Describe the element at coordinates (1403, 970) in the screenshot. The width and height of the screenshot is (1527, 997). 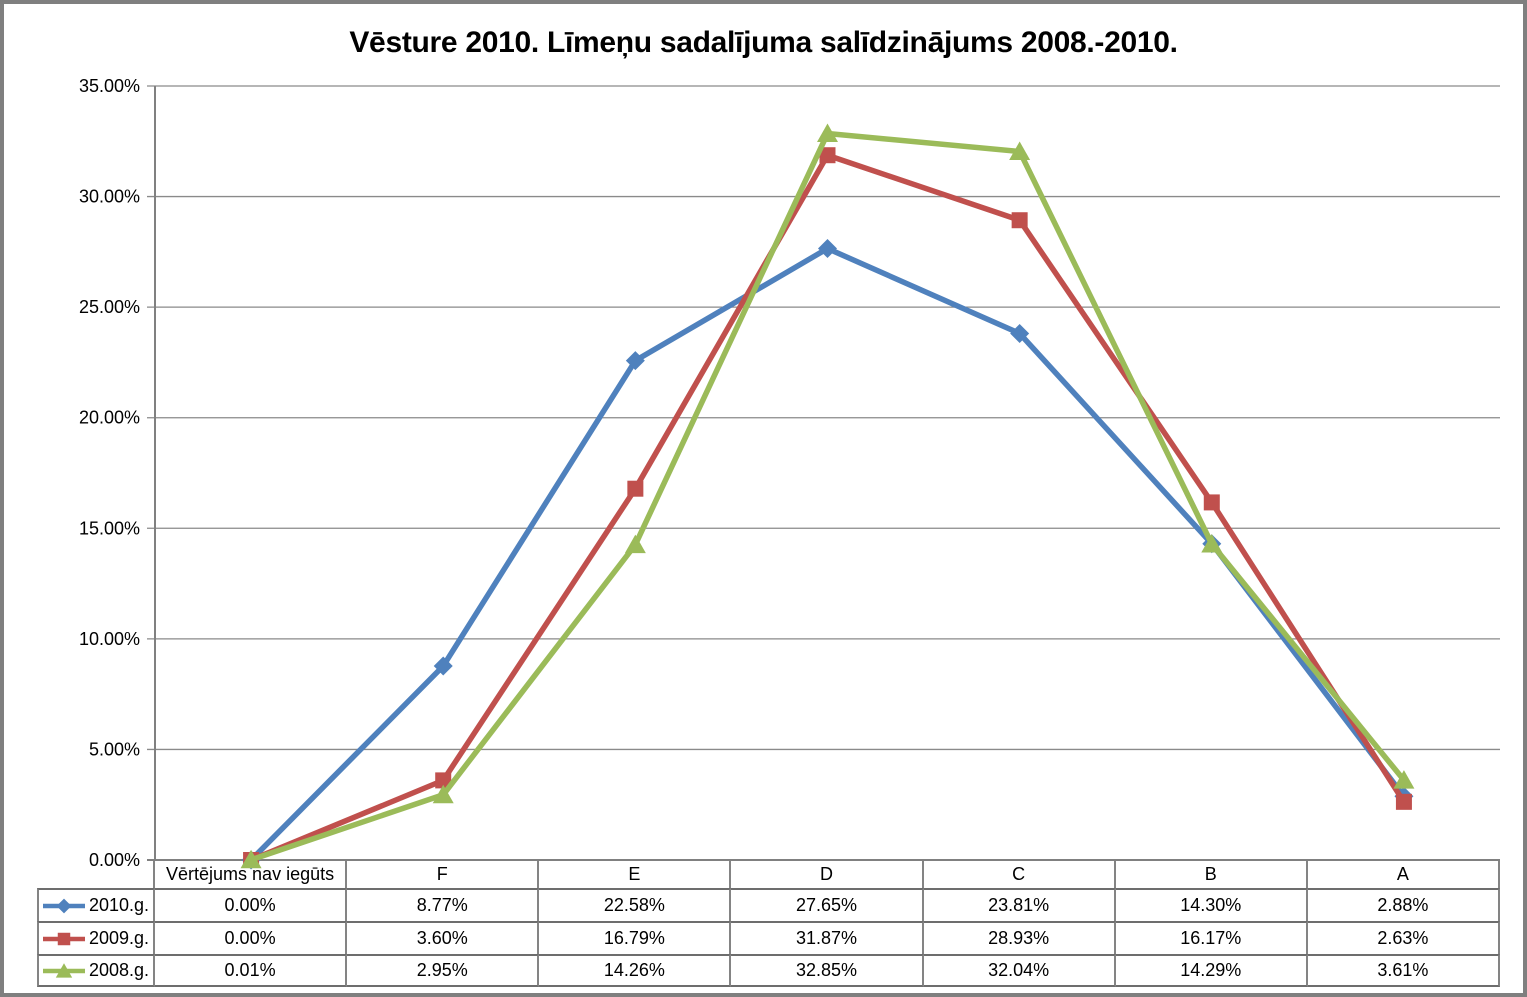
I see `value-cell: 3.61%` at that location.